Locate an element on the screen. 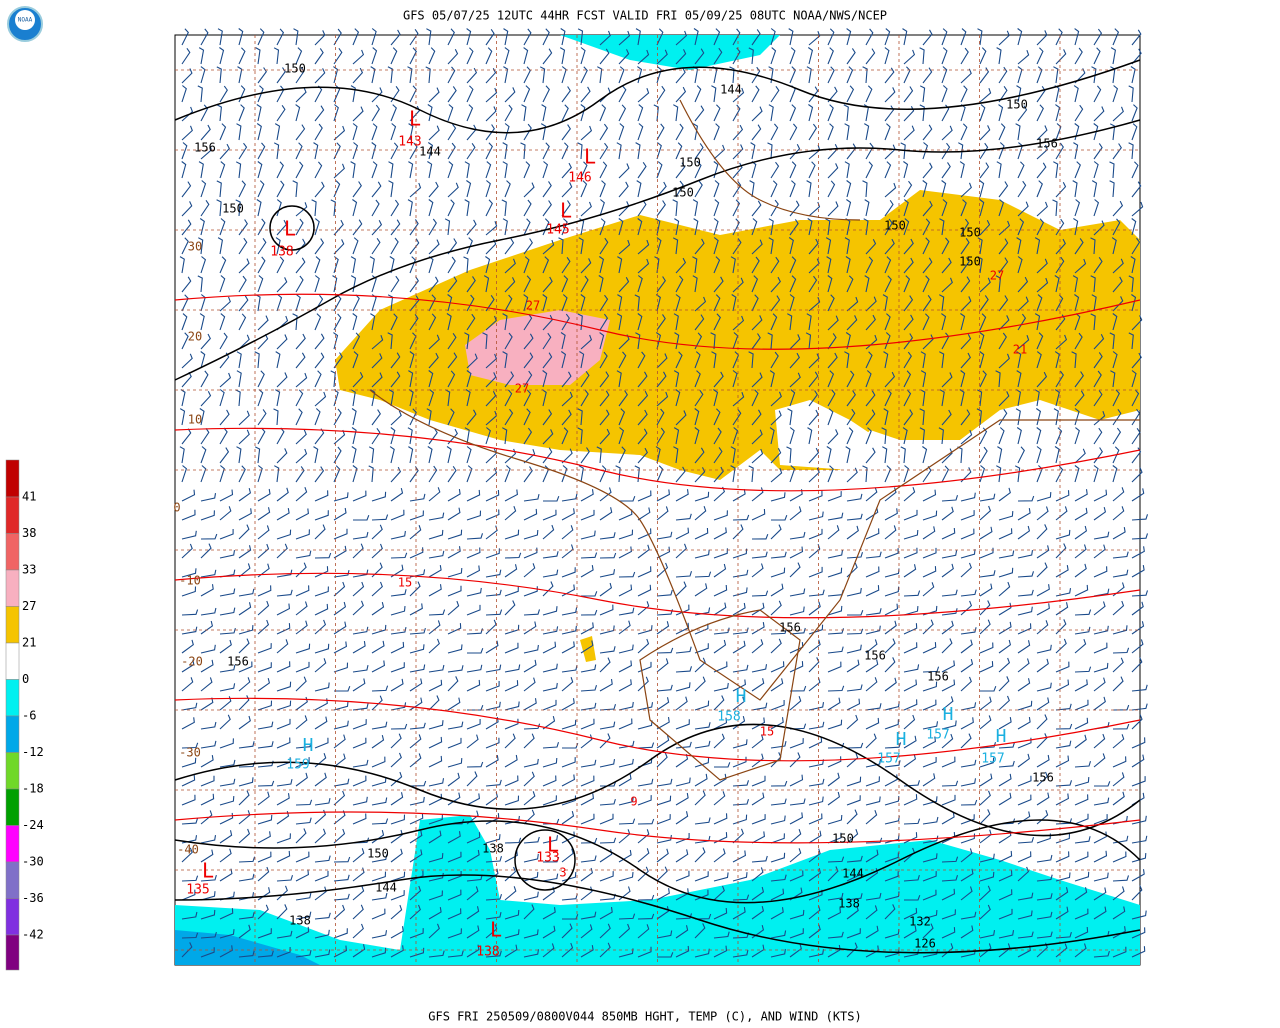  height-label: 156 is located at coordinates (238, 662).